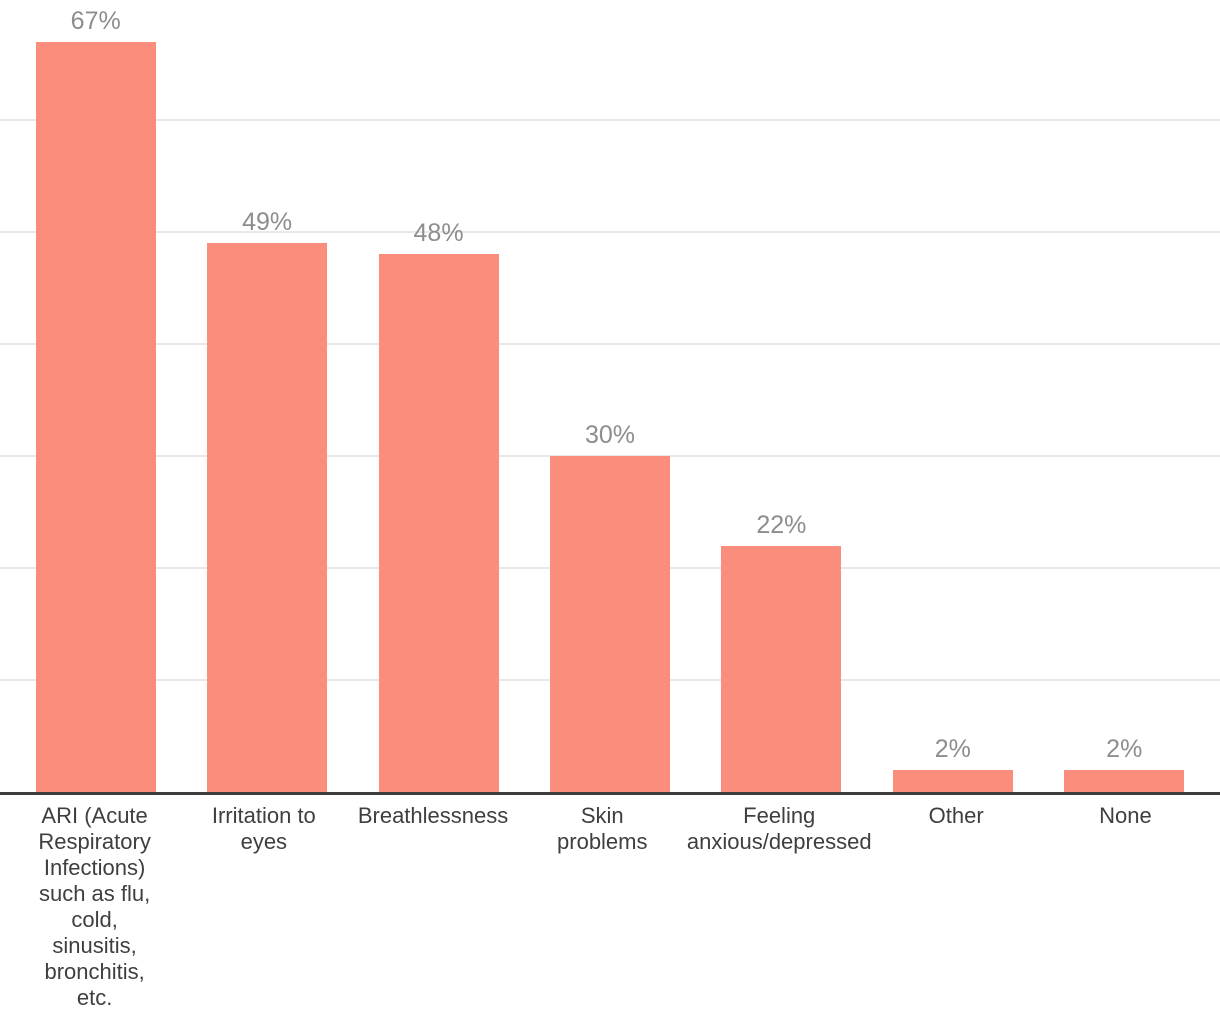  Describe the element at coordinates (779, 815) in the screenshot. I see `category-label-line: Feeling` at that location.